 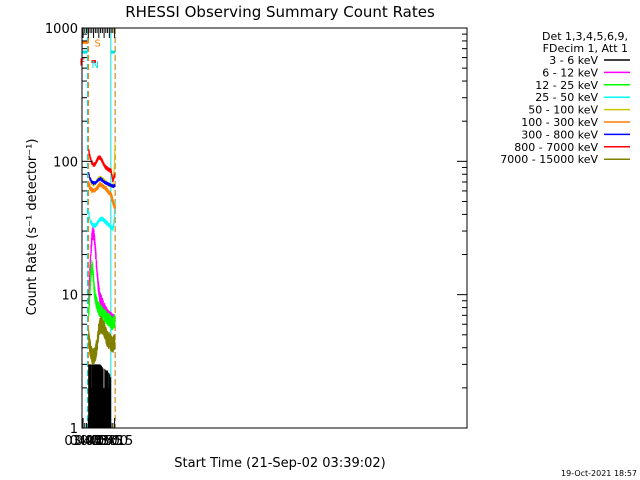 I want to click on x-axis-label: Start Time (21-Sep-02 03:39:02), so click(x=279, y=463).